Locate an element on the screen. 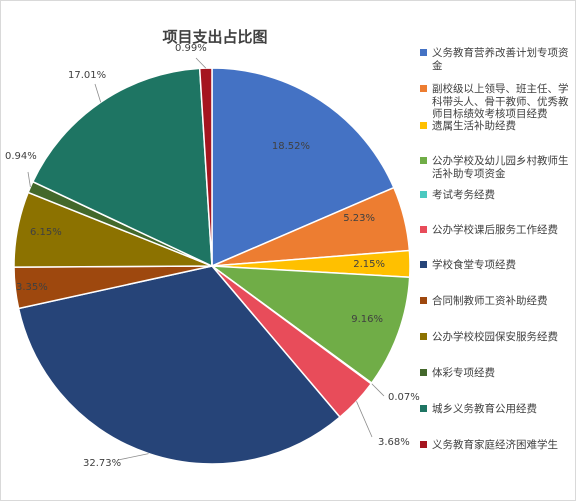 This screenshot has height=501, width=576. legend-label: 义务教育营养改善计划专项资金 is located at coordinates (500, 59).